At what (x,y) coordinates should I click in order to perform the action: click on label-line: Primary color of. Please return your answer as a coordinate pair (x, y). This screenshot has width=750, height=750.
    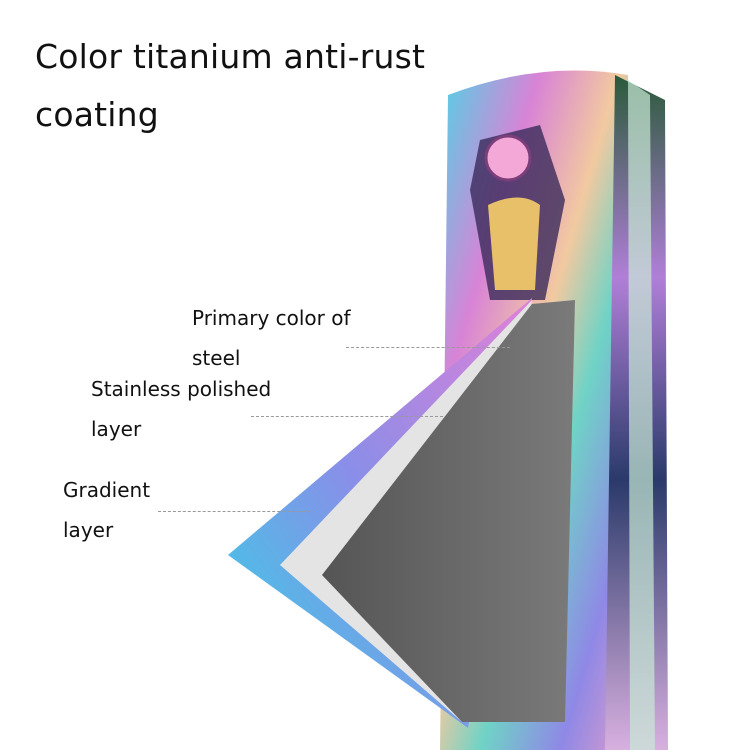
    Looking at the image, I should click on (271, 318).